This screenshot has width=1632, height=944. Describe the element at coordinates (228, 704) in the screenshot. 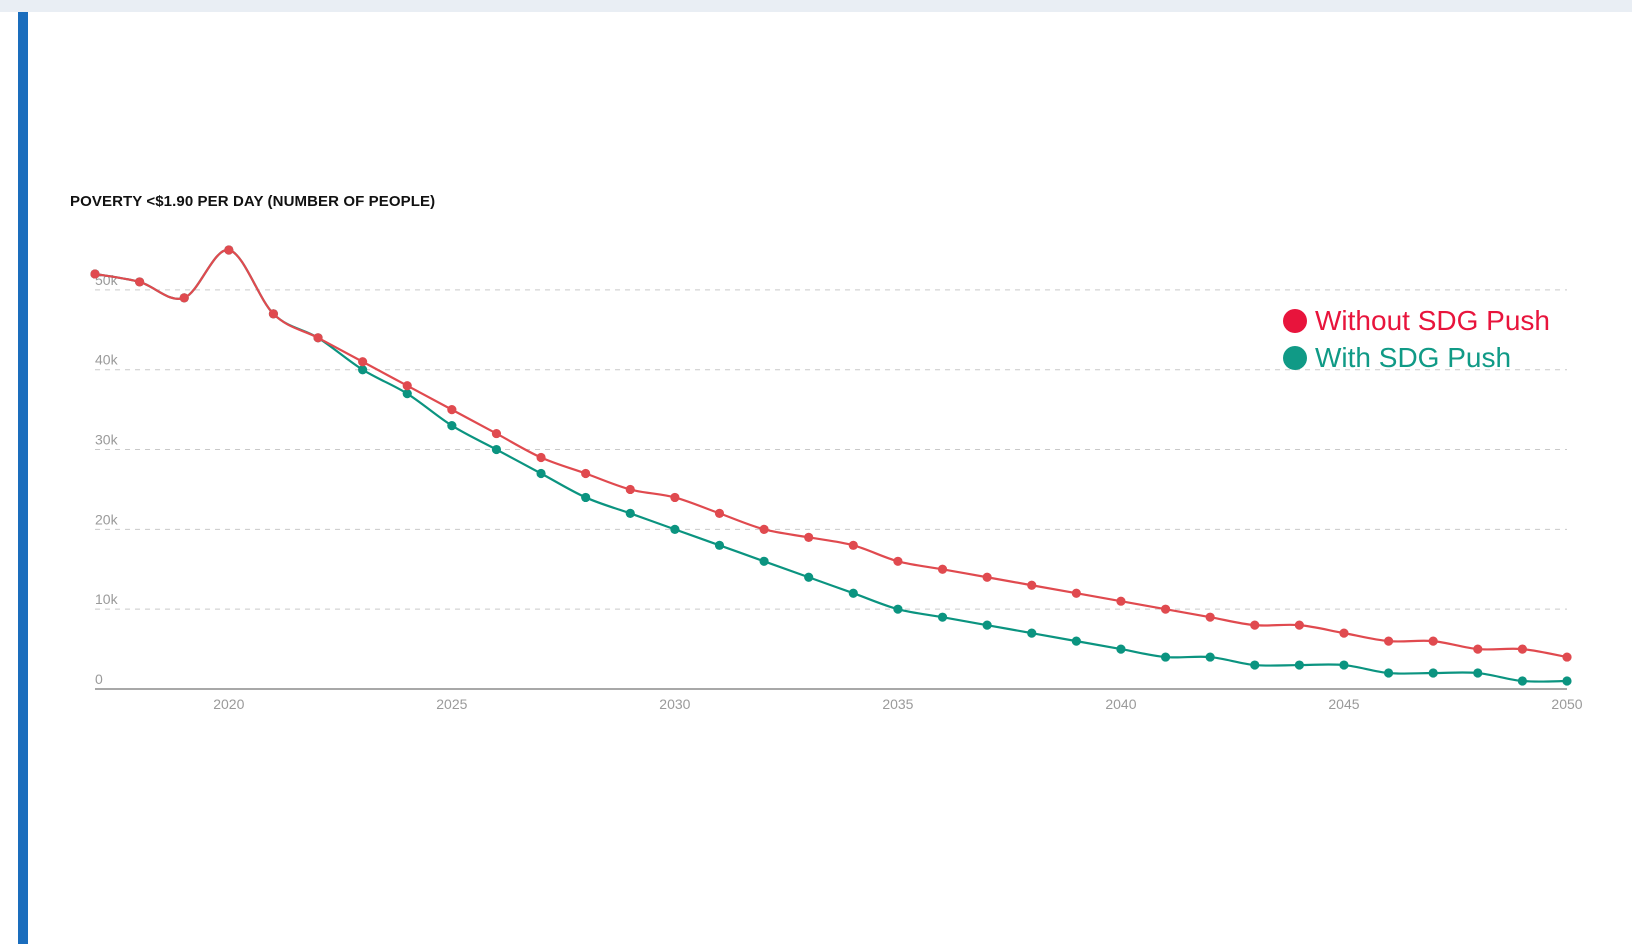

I see `x-tick-label: 2020` at that location.